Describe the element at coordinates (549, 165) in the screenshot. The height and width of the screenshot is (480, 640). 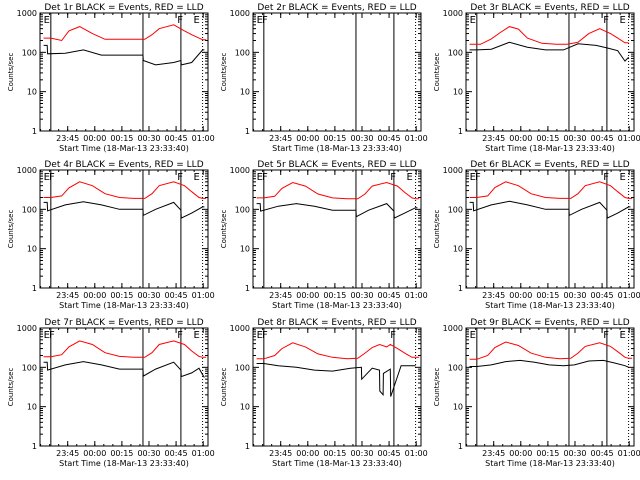
I see `panel-title: Det 6r BLACK = Events, RED = LLD` at that location.